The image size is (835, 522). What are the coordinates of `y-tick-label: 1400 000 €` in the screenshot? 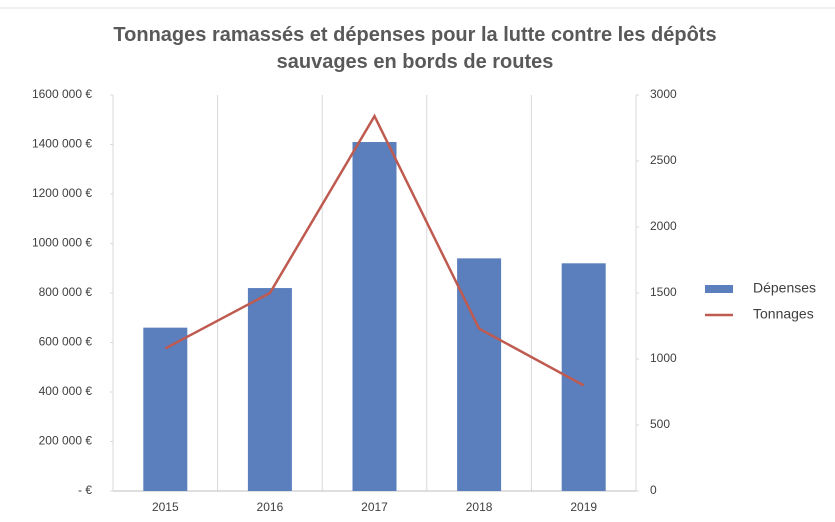 It's located at (62, 144).